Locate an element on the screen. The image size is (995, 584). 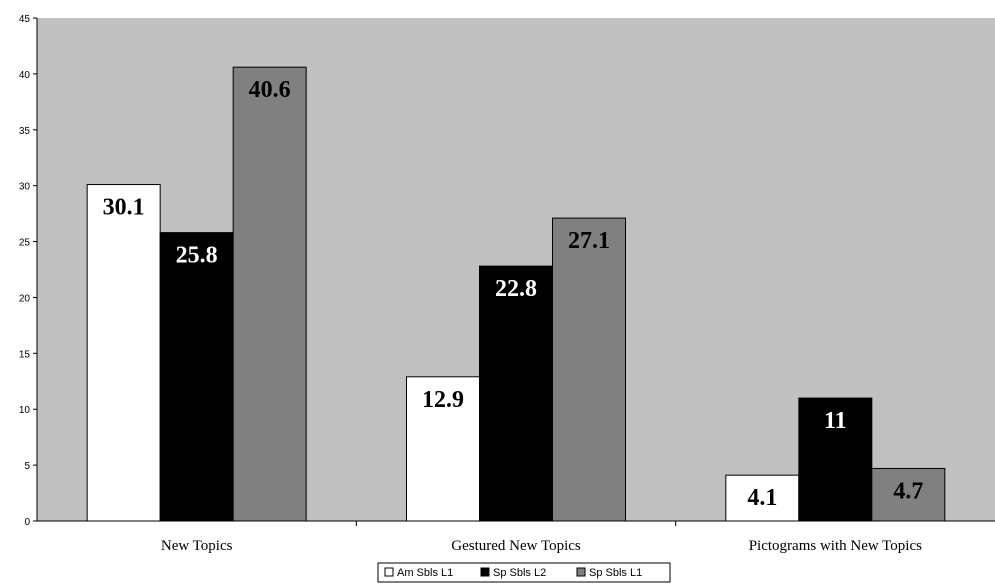
y-tick-label: 45 is located at coordinates (25, 19).